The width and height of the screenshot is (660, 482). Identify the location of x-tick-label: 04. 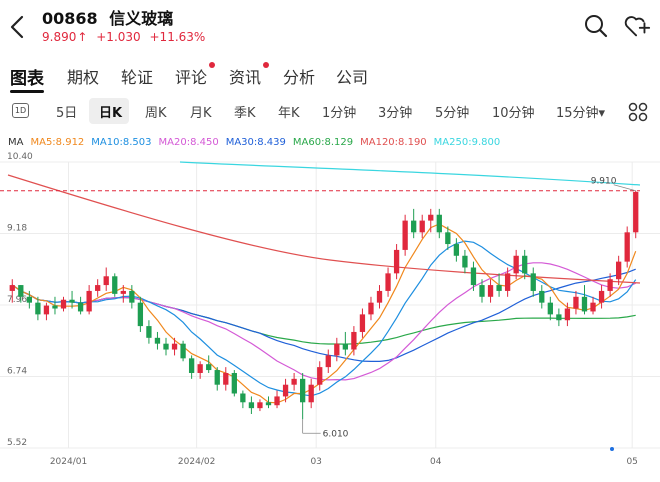
(436, 462).